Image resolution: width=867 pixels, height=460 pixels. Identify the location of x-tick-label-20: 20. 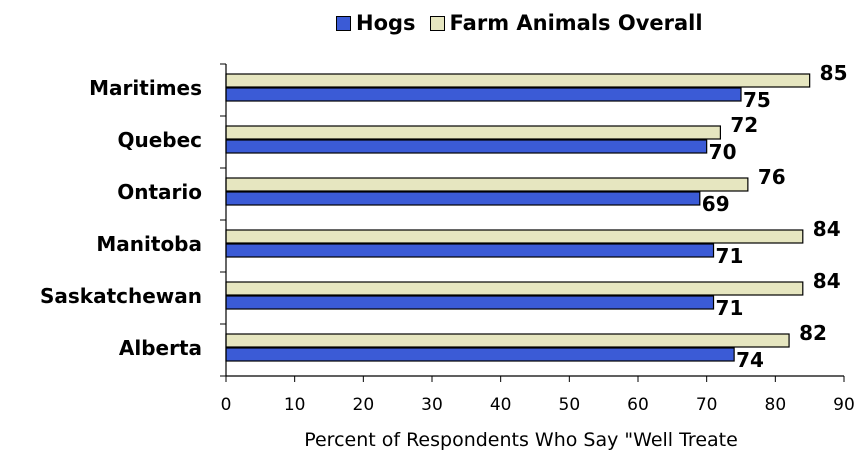
(364, 405).